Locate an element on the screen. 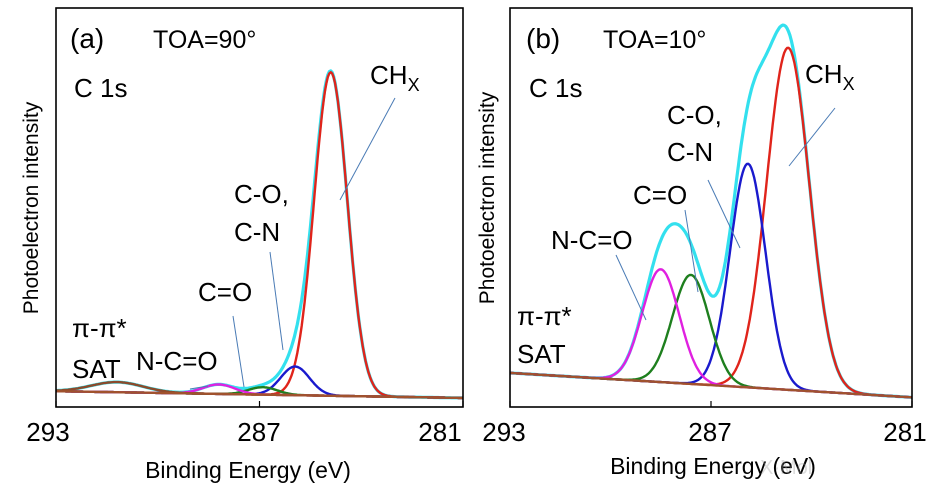 The width and height of the screenshot is (952, 503). leader-chx-b is located at coordinates (812, 137).